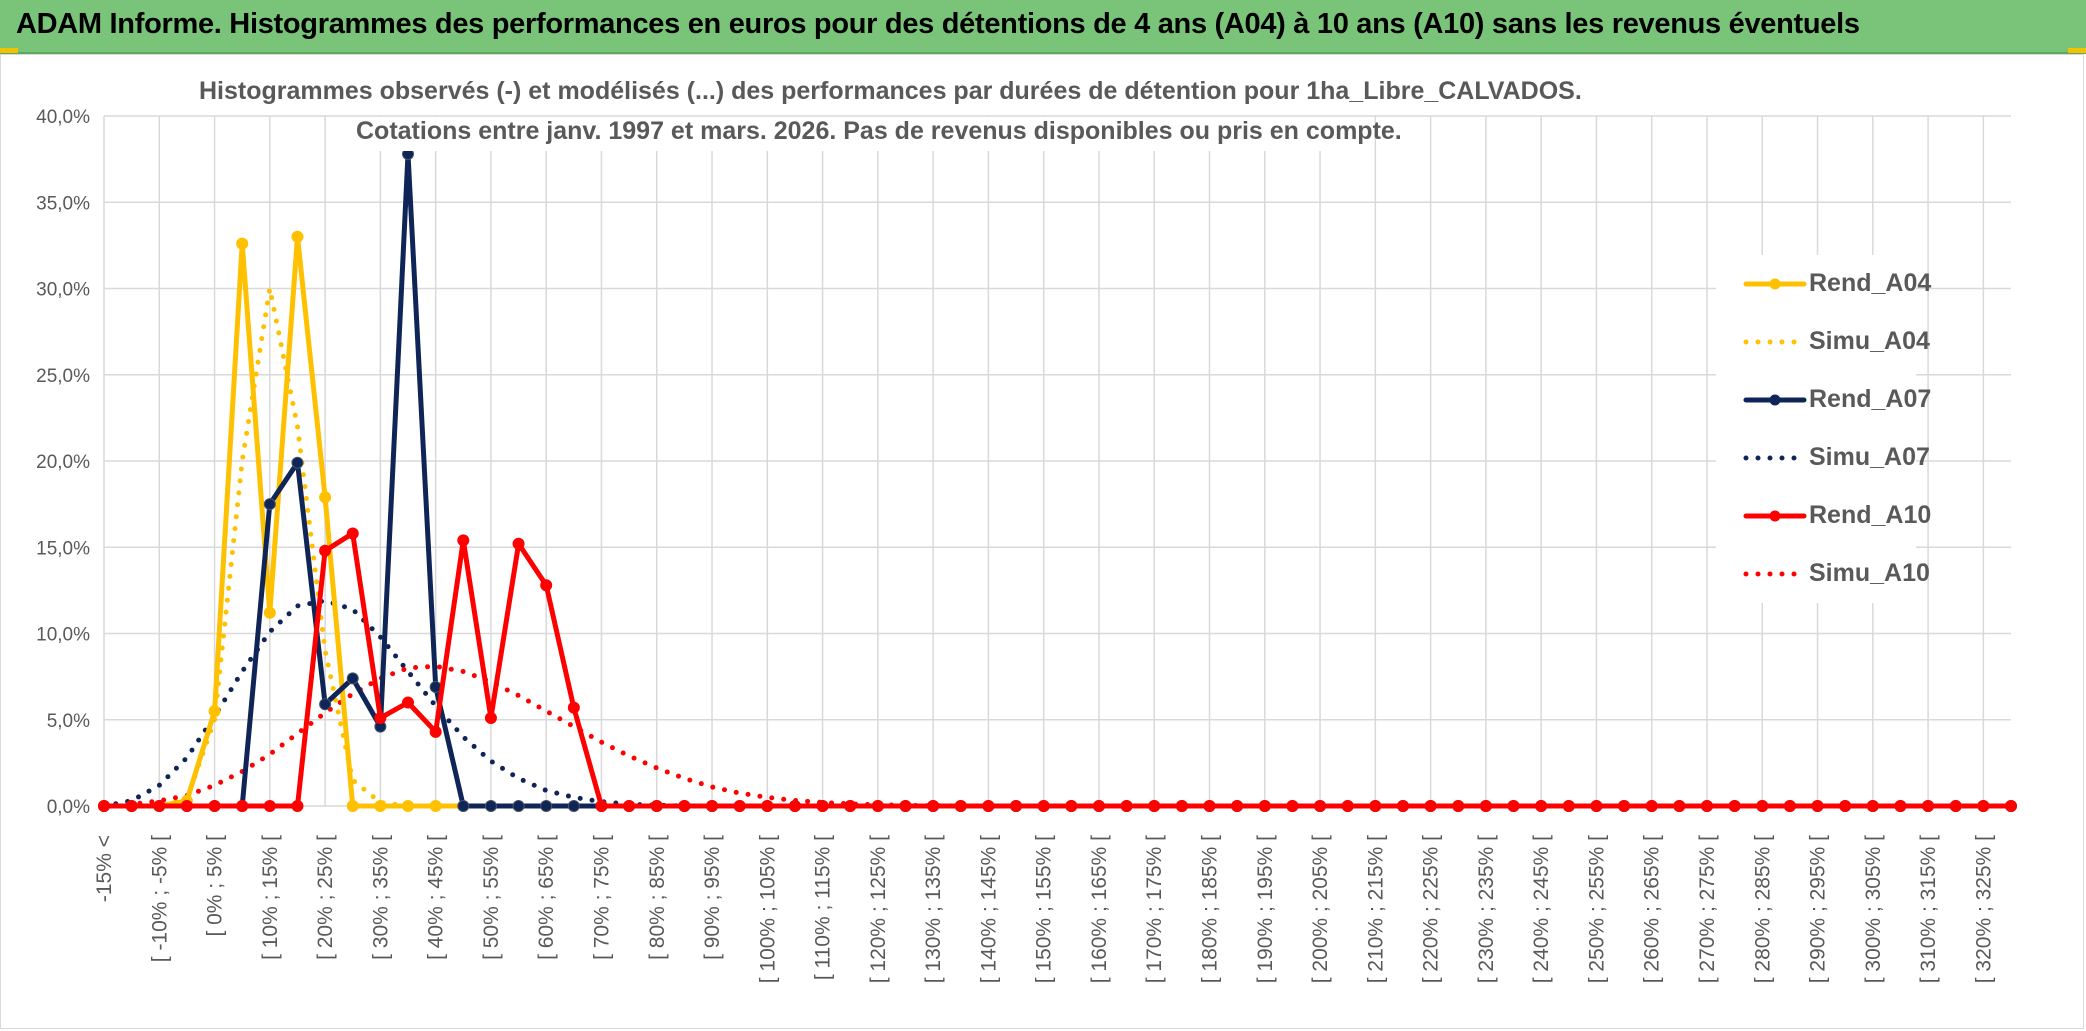 Image resolution: width=2086 pixels, height=1031 pixels. I want to click on legend-label: Rend_A04, so click(1870, 283).